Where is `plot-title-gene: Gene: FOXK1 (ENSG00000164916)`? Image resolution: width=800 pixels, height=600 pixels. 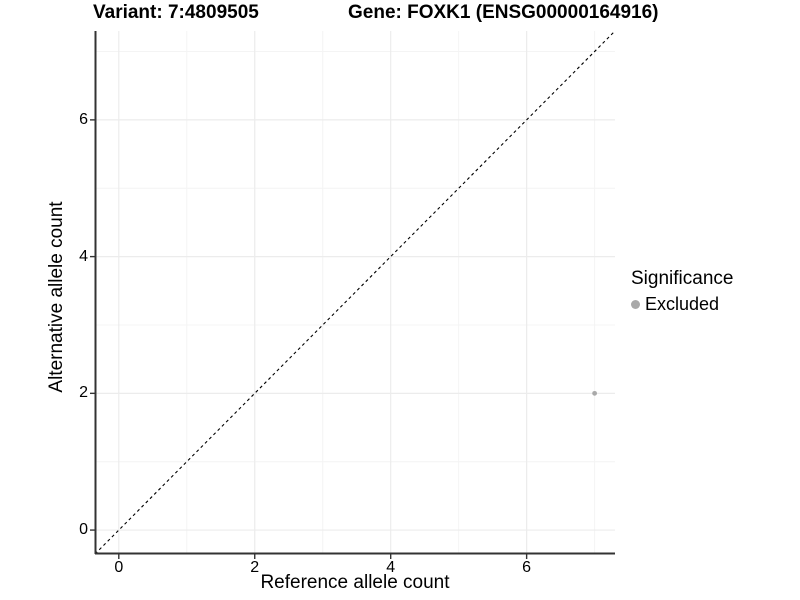
plot-title-gene: Gene: FOXK1 (ENSG00000164916) is located at coordinates (503, 12).